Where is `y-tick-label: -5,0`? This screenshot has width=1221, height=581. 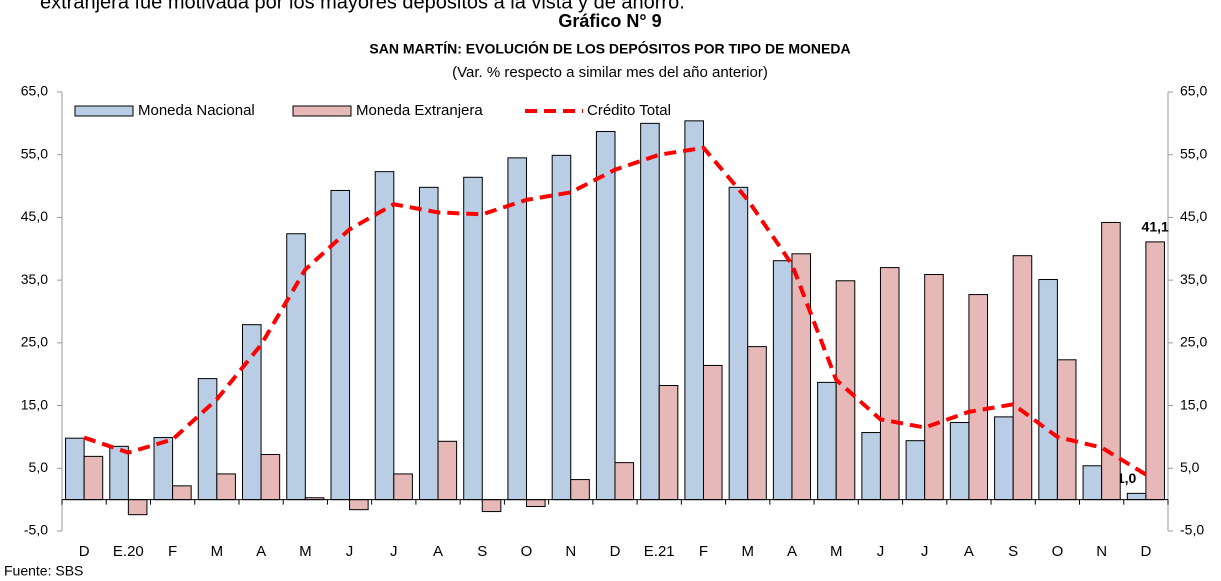
y-tick-label: -5,0 is located at coordinates (36, 530).